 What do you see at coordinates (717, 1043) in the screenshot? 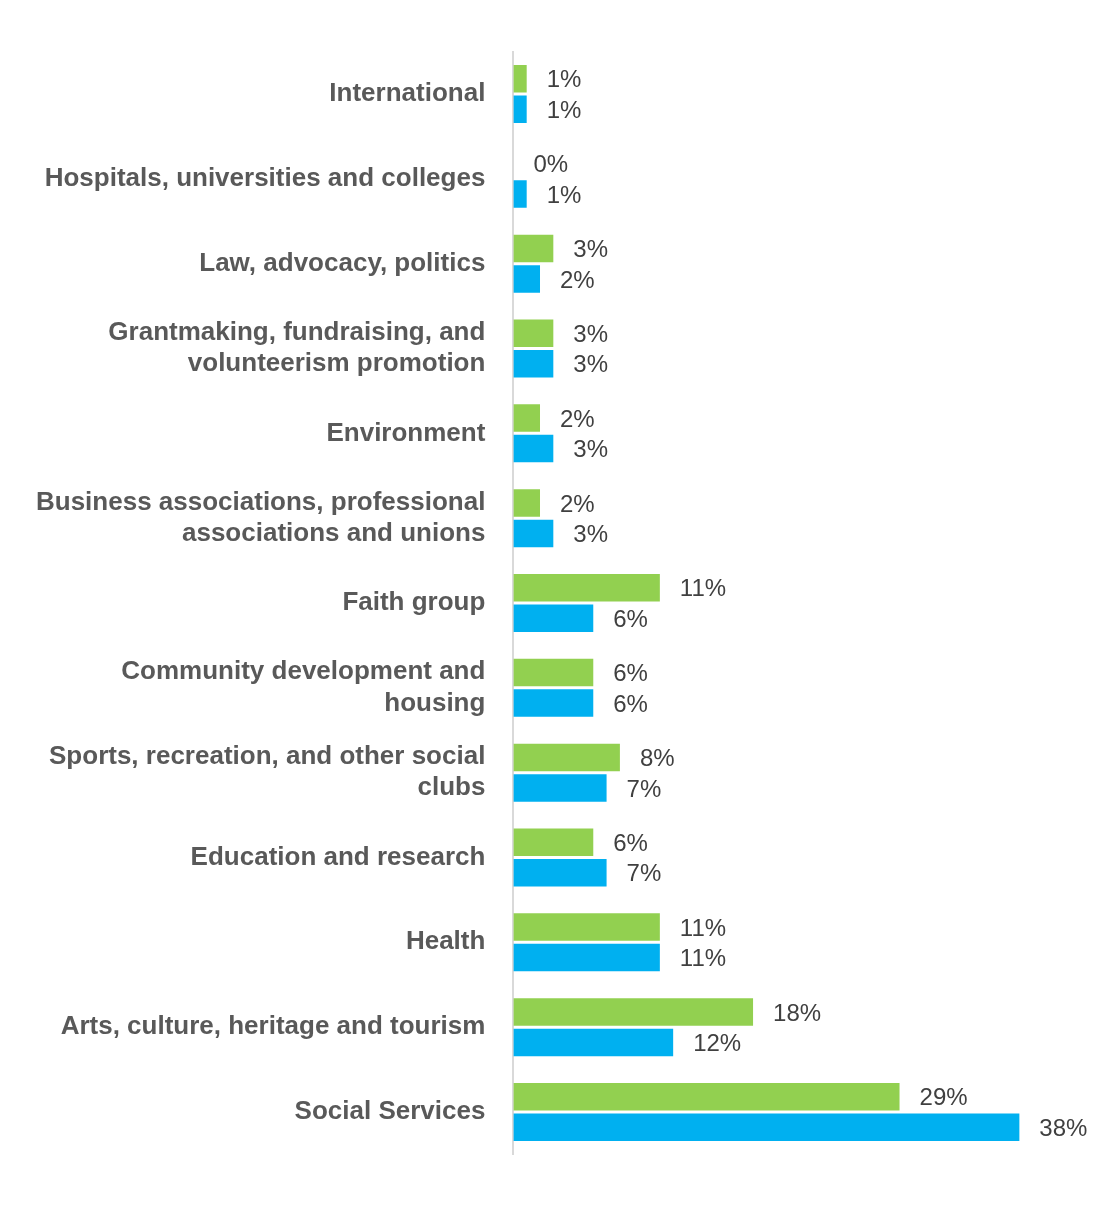
I see `data-label: 12%` at bounding box center [717, 1043].